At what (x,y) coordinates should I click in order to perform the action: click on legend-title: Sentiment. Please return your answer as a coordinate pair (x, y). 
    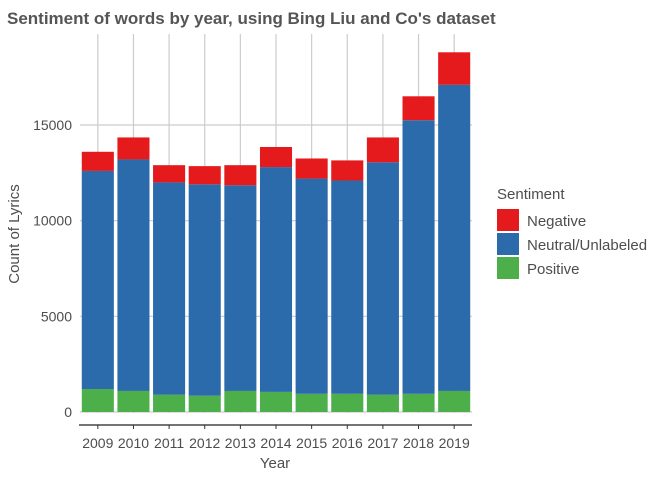
    Looking at the image, I should click on (531, 194).